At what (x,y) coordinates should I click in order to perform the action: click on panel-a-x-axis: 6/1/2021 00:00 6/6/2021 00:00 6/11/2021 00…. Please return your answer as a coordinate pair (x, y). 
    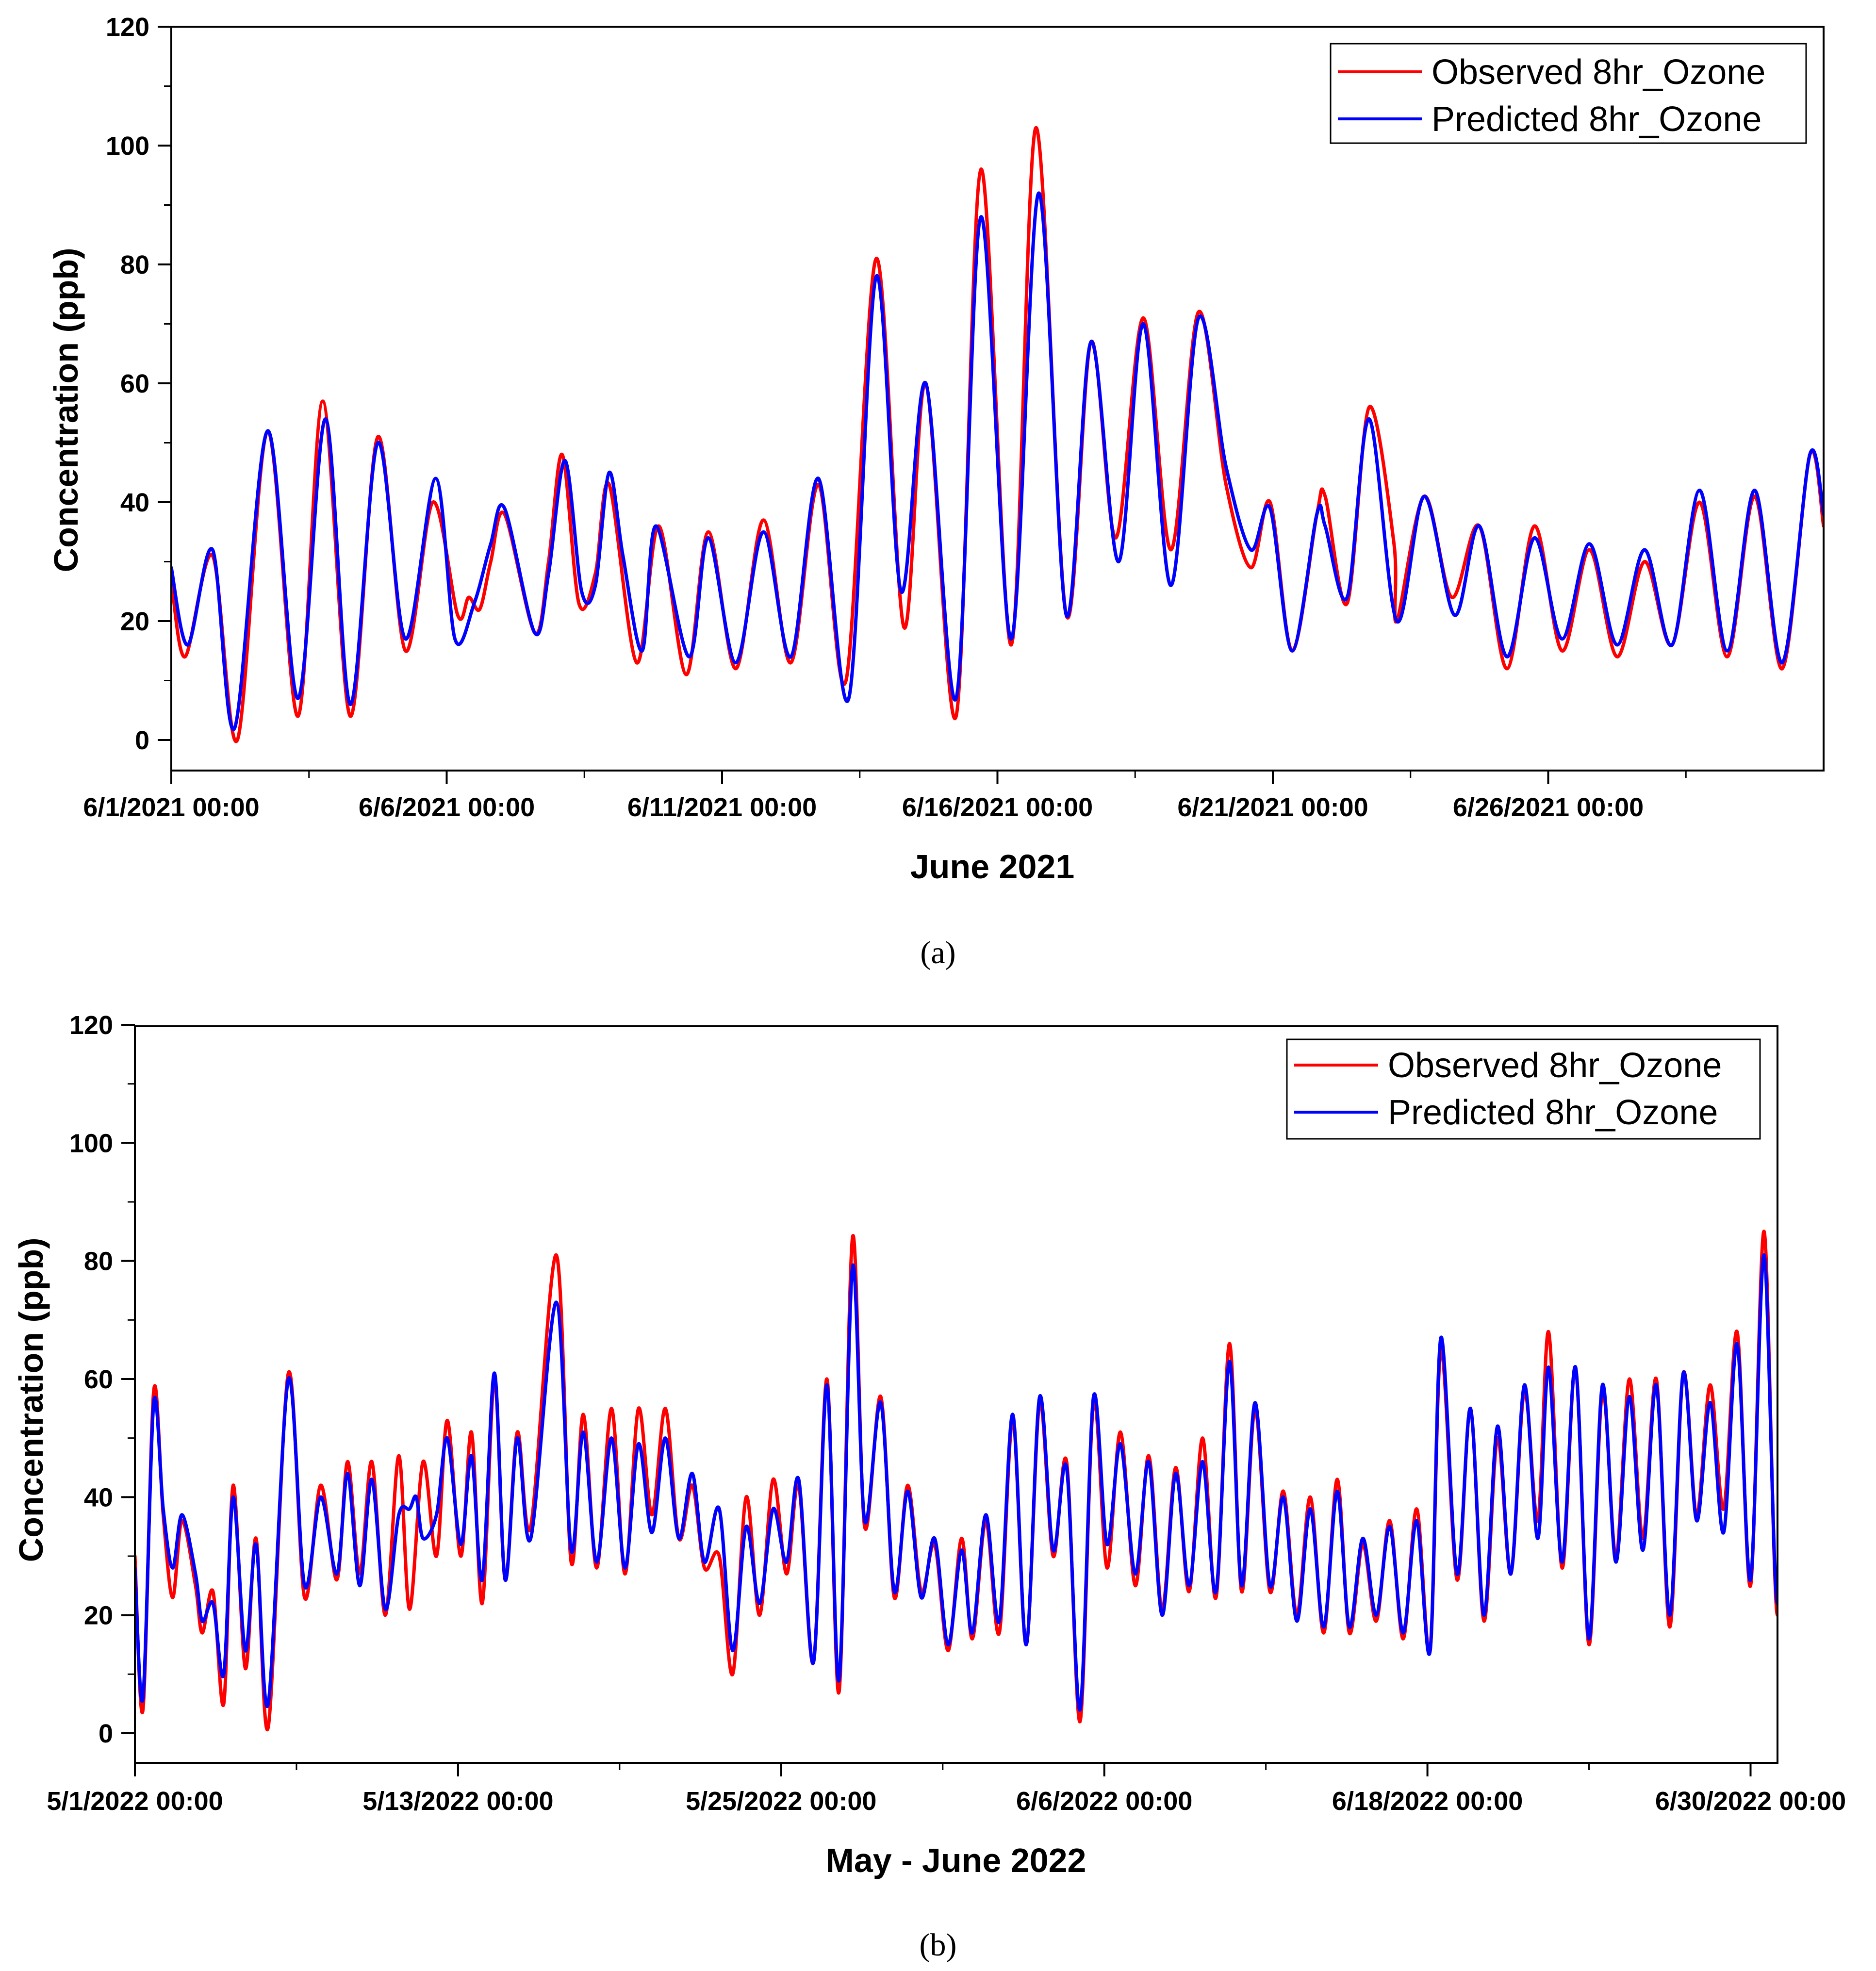
    Looking at the image, I should click on (885, 797).